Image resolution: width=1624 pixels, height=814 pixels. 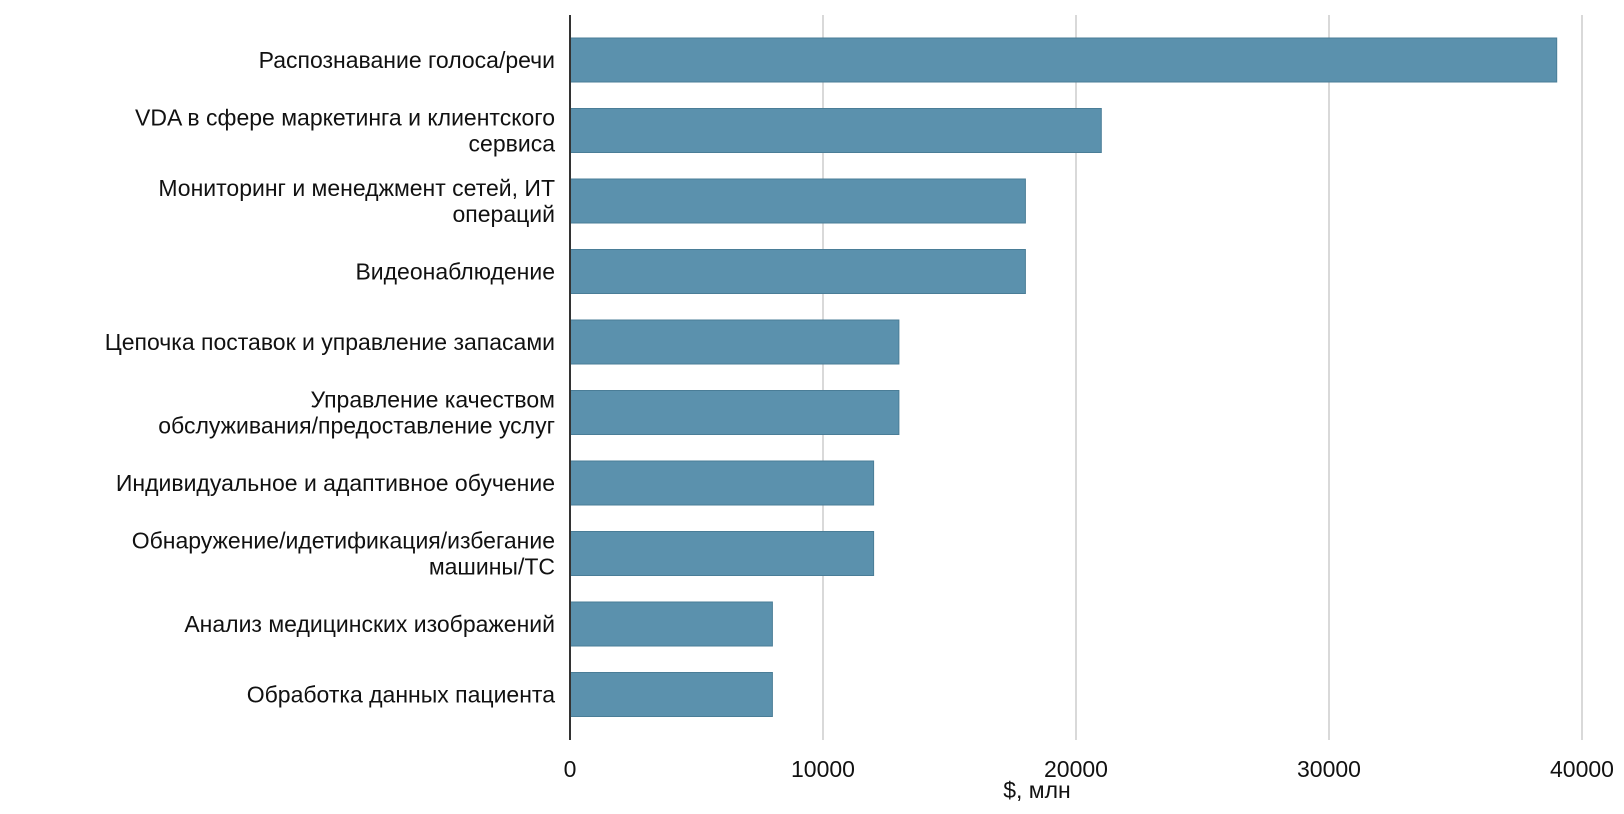 What do you see at coordinates (1037, 790) in the screenshot?
I see `x-axis-title: $, млн` at bounding box center [1037, 790].